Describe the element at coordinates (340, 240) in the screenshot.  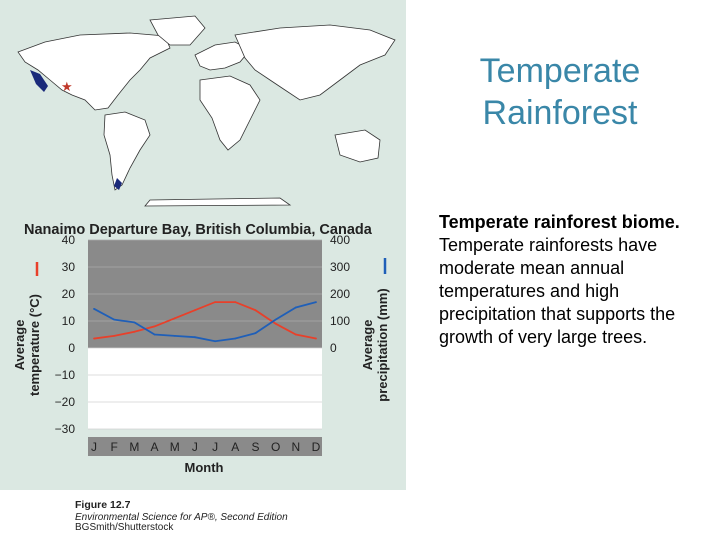
I see `right-tick-label: 400` at that location.